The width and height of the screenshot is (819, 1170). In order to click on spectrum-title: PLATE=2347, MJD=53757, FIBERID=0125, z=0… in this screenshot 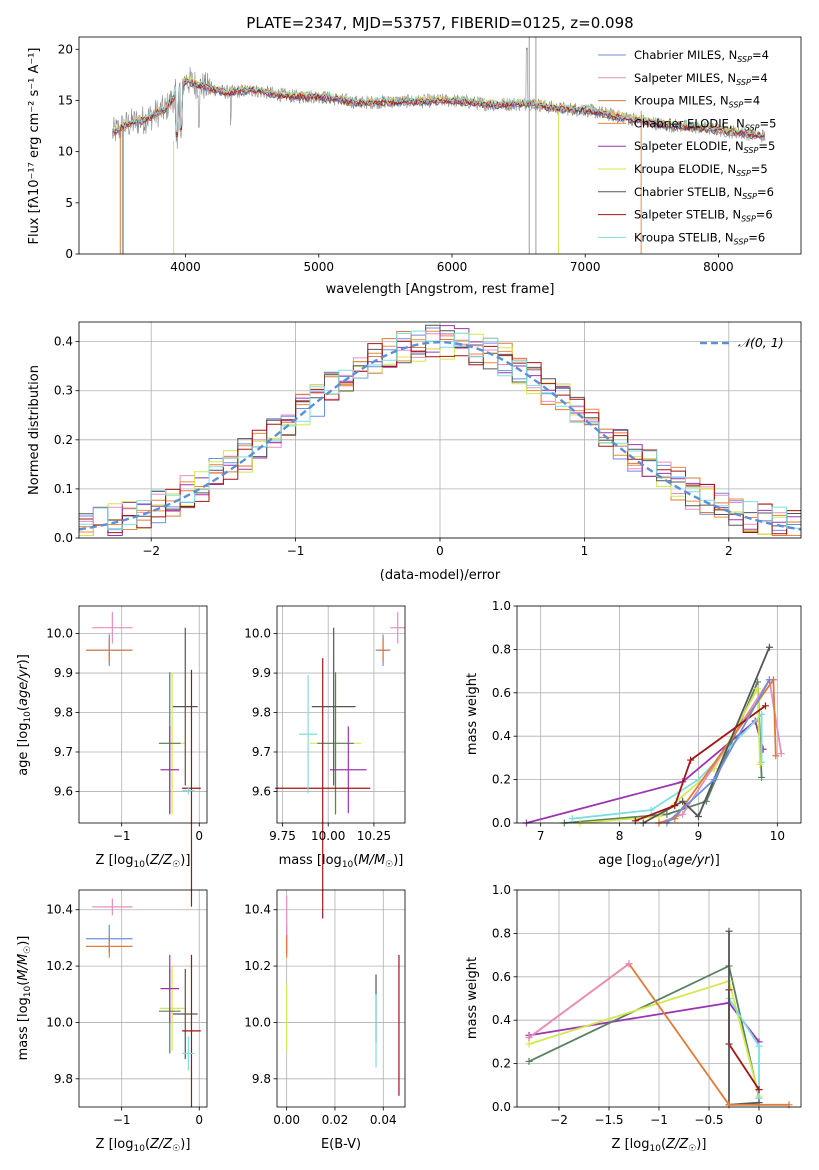, I will do `click(439, 23)`.